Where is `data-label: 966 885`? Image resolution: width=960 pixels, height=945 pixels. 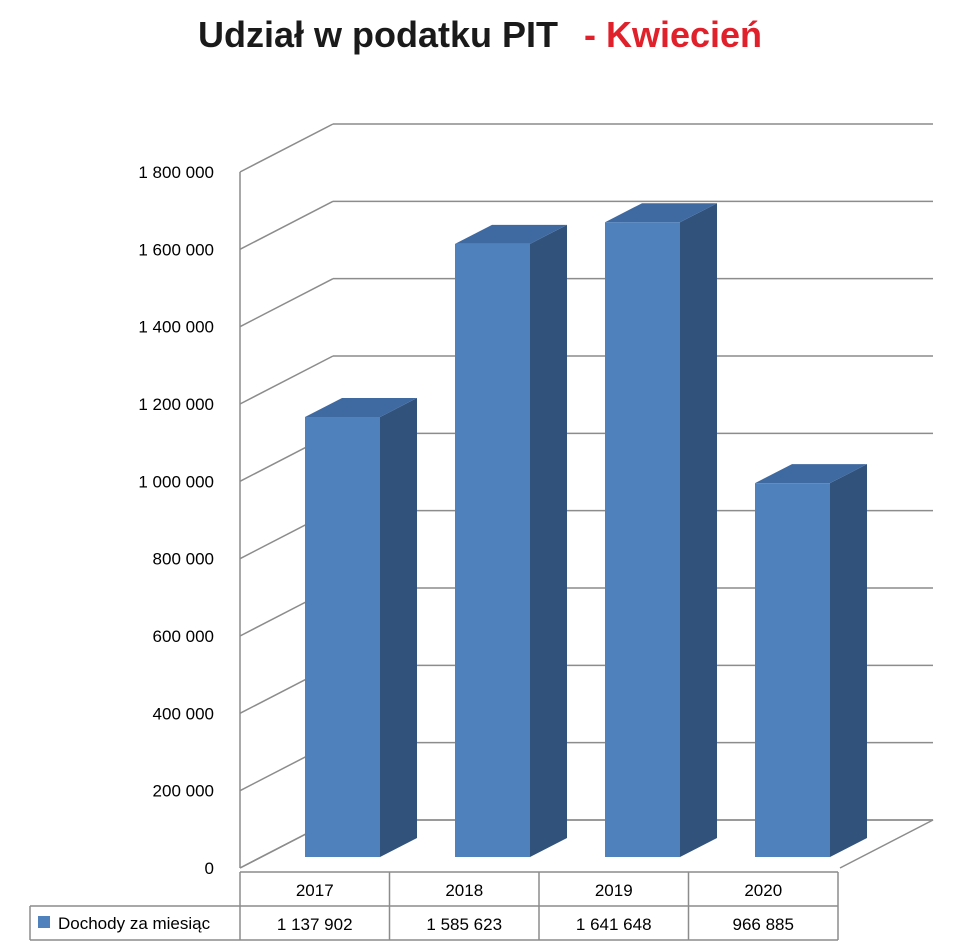
data-label: 966 885 is located at coordinates (763, 924).